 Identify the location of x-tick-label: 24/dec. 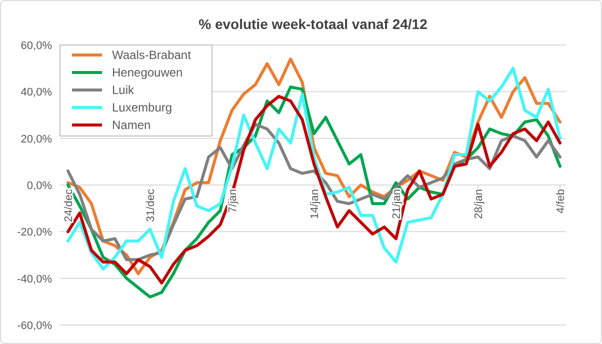
(69, 205).